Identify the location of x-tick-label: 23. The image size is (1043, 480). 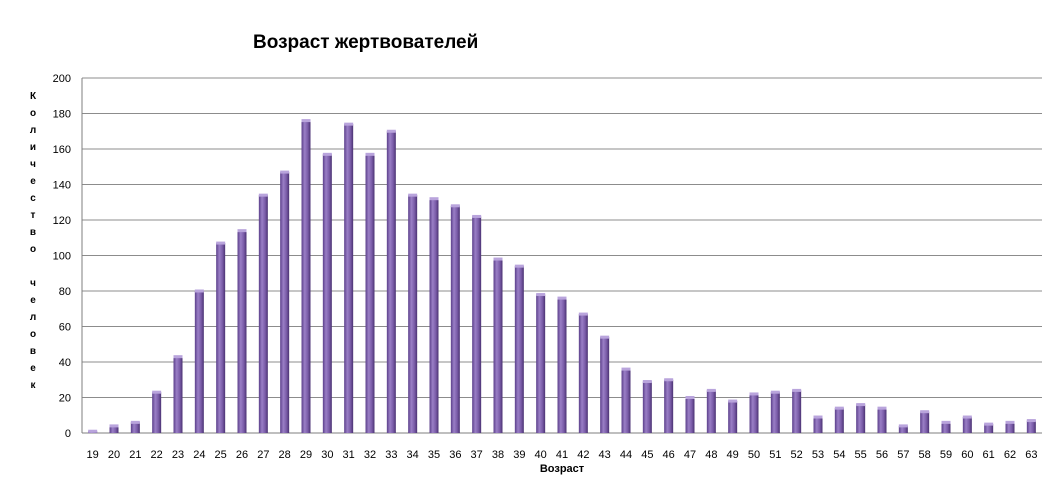
(178, 455).